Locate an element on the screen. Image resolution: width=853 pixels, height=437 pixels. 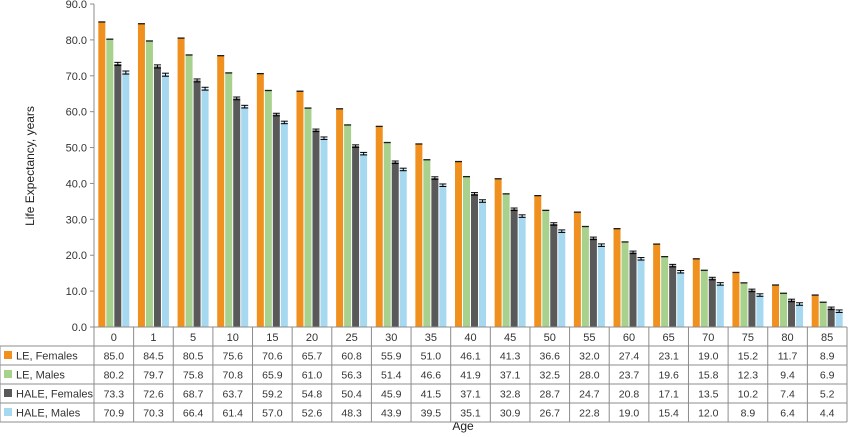
data-label: 46.6 is located at coordinates (431, 376).